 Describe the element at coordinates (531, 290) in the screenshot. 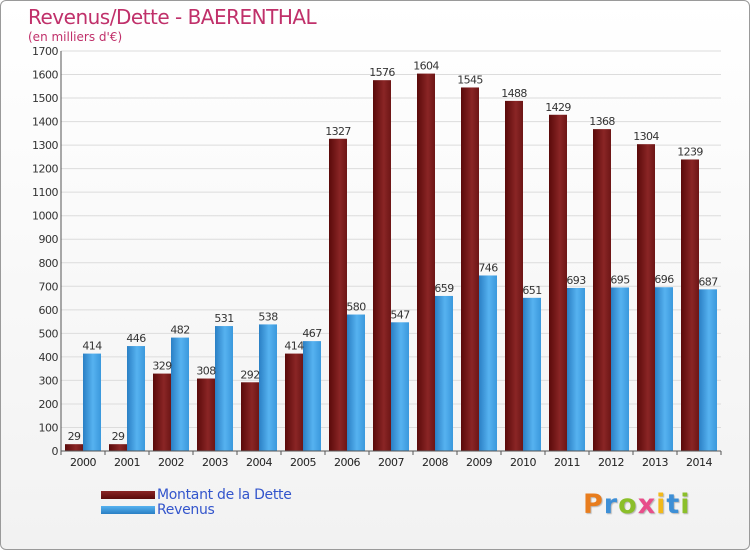

I see `revenue-value-label: 651` at that location.